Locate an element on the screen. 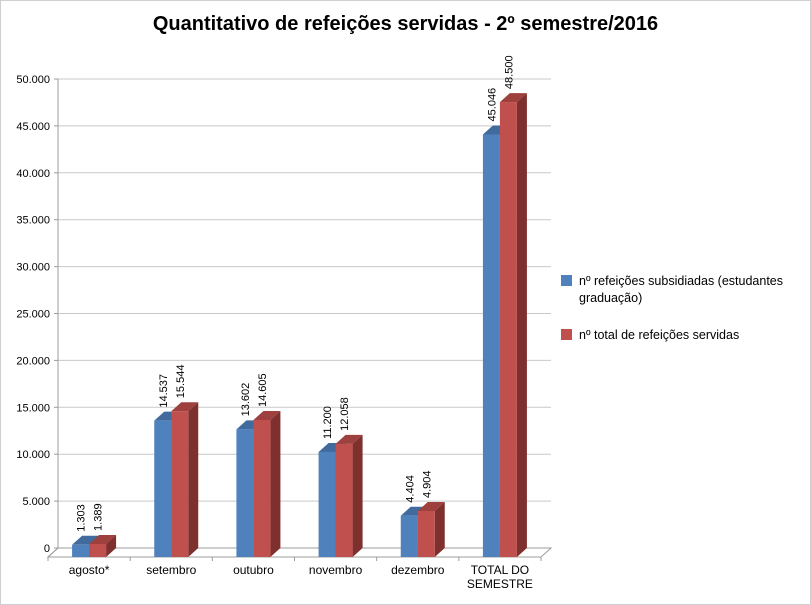 The image size is (811, 605). bar-value-label: 12.058 is located at coordinates (345, 414).